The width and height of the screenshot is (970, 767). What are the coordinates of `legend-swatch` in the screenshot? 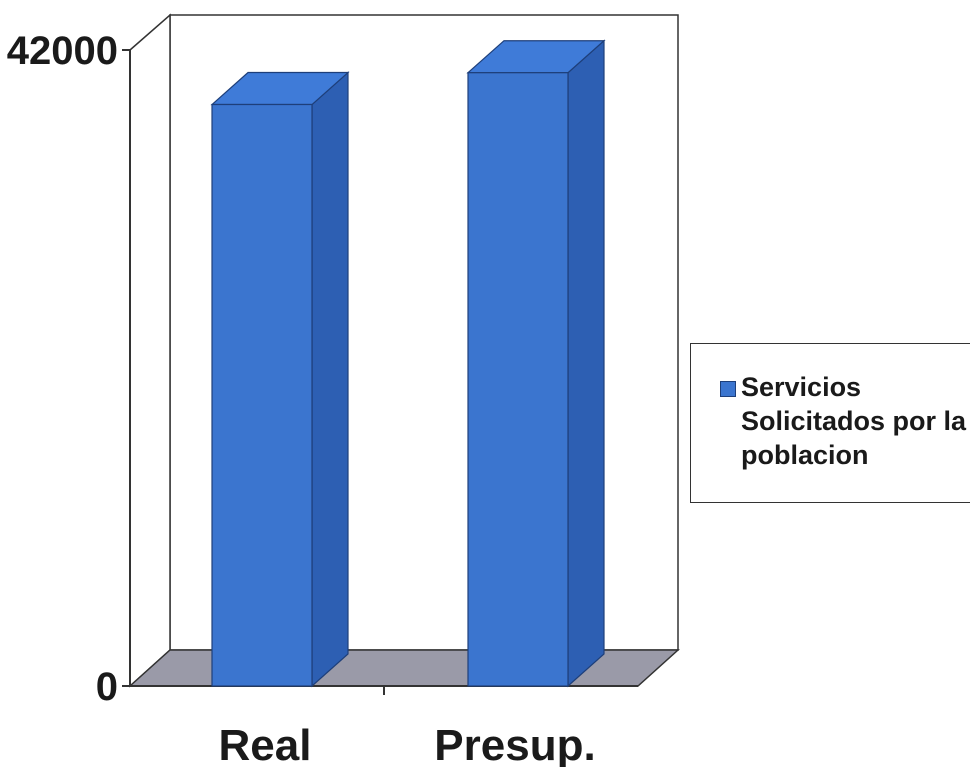 It's located at (728, 389).